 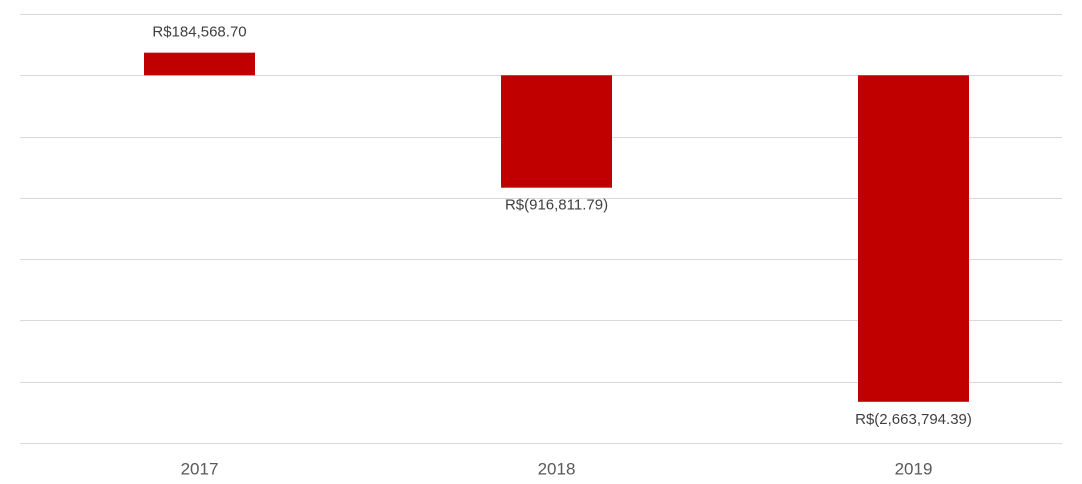 I want to click on x-tick-label: 2017, so click(x=200, y=468).